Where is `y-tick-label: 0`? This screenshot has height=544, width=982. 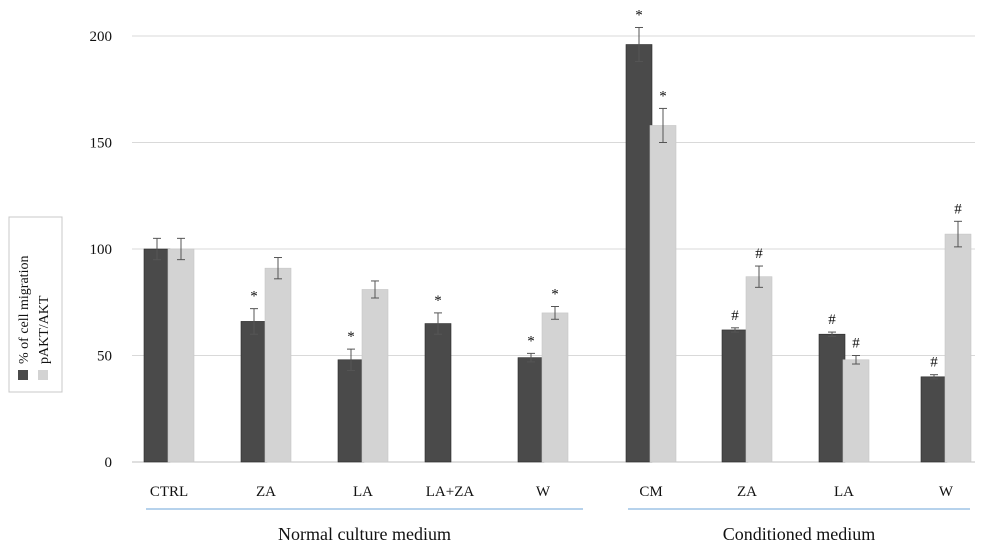
y-tick-label: 0 is located at coordinates (109, 463).